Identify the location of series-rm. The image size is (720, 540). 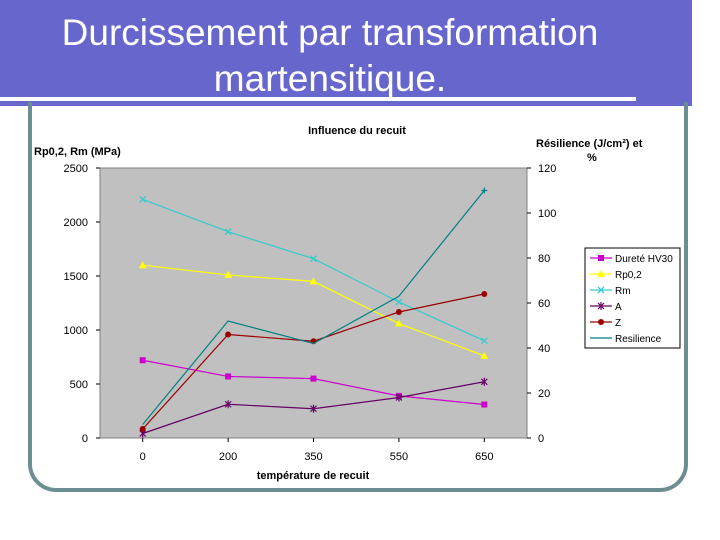
(313, 270).